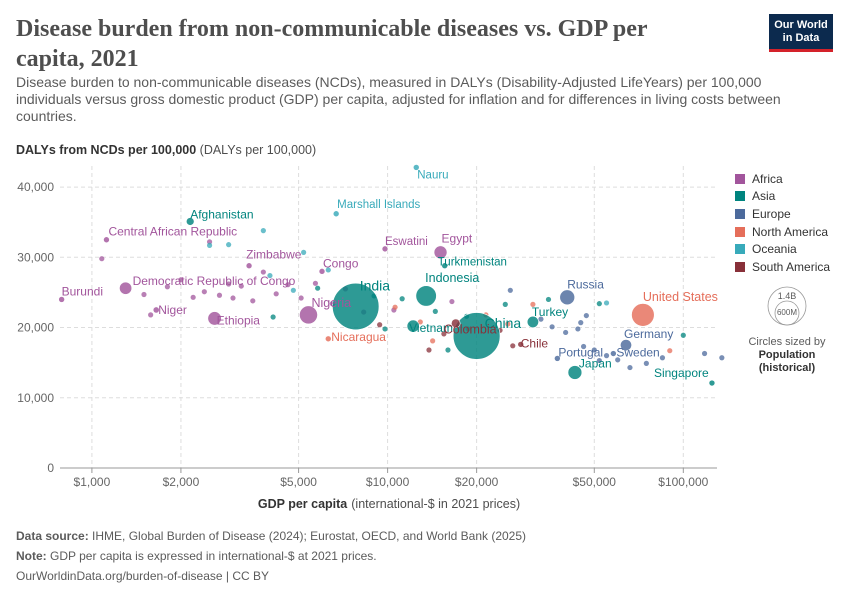 The width and height of the screenshot is (850, 600). I want to click on legend-item-oceania: Oceania, so click(782, 249).